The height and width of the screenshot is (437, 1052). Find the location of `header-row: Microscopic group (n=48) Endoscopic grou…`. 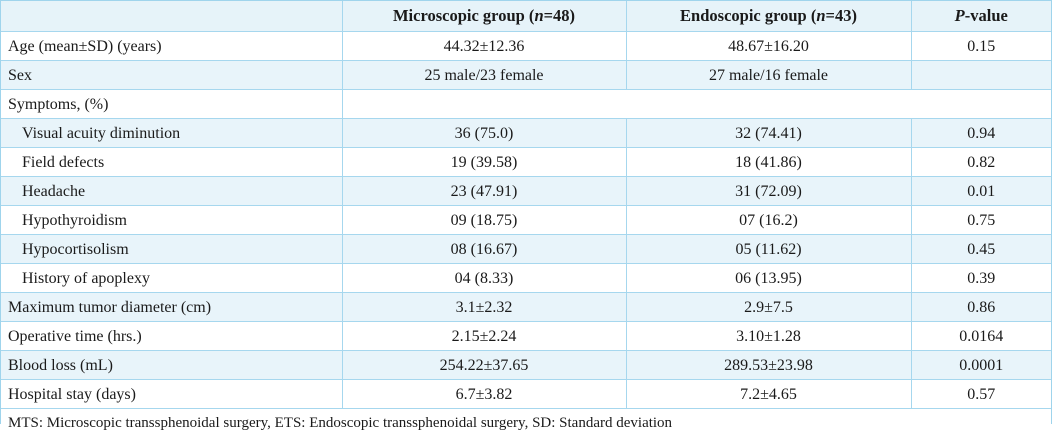

header-row: Microscopic group (n=48) Endoscopic grou… is located at coordinates (526, 16).